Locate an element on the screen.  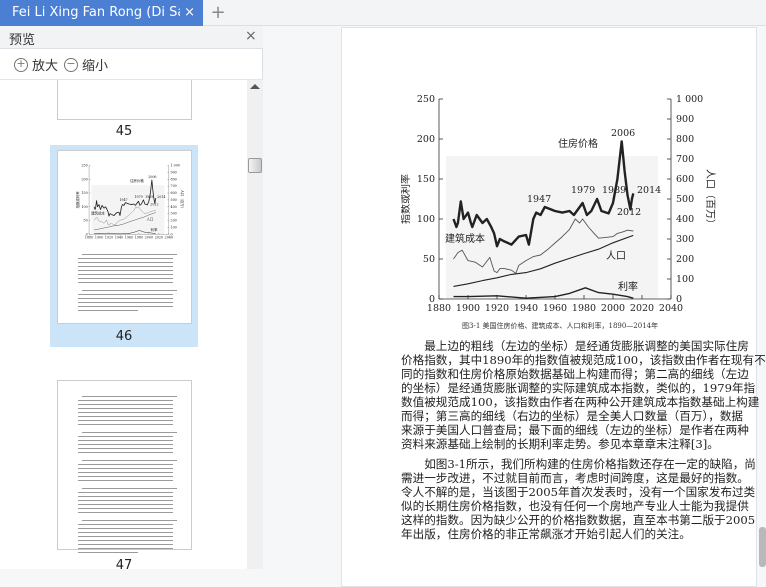
right-tick-label: 400 is located at coordinates (174, 207).